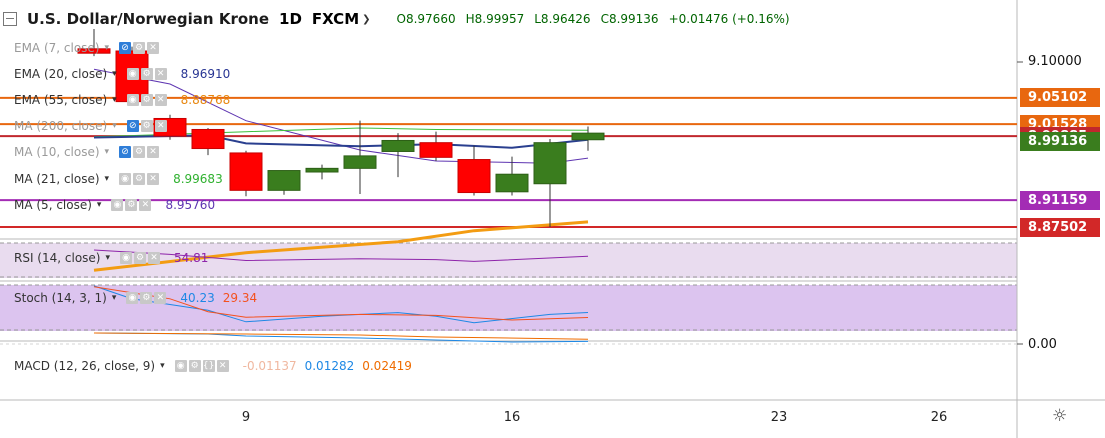  Describe the element at coordinates (1060, 227) in the screenshot. I see `price-label: 8.87502` at that location.